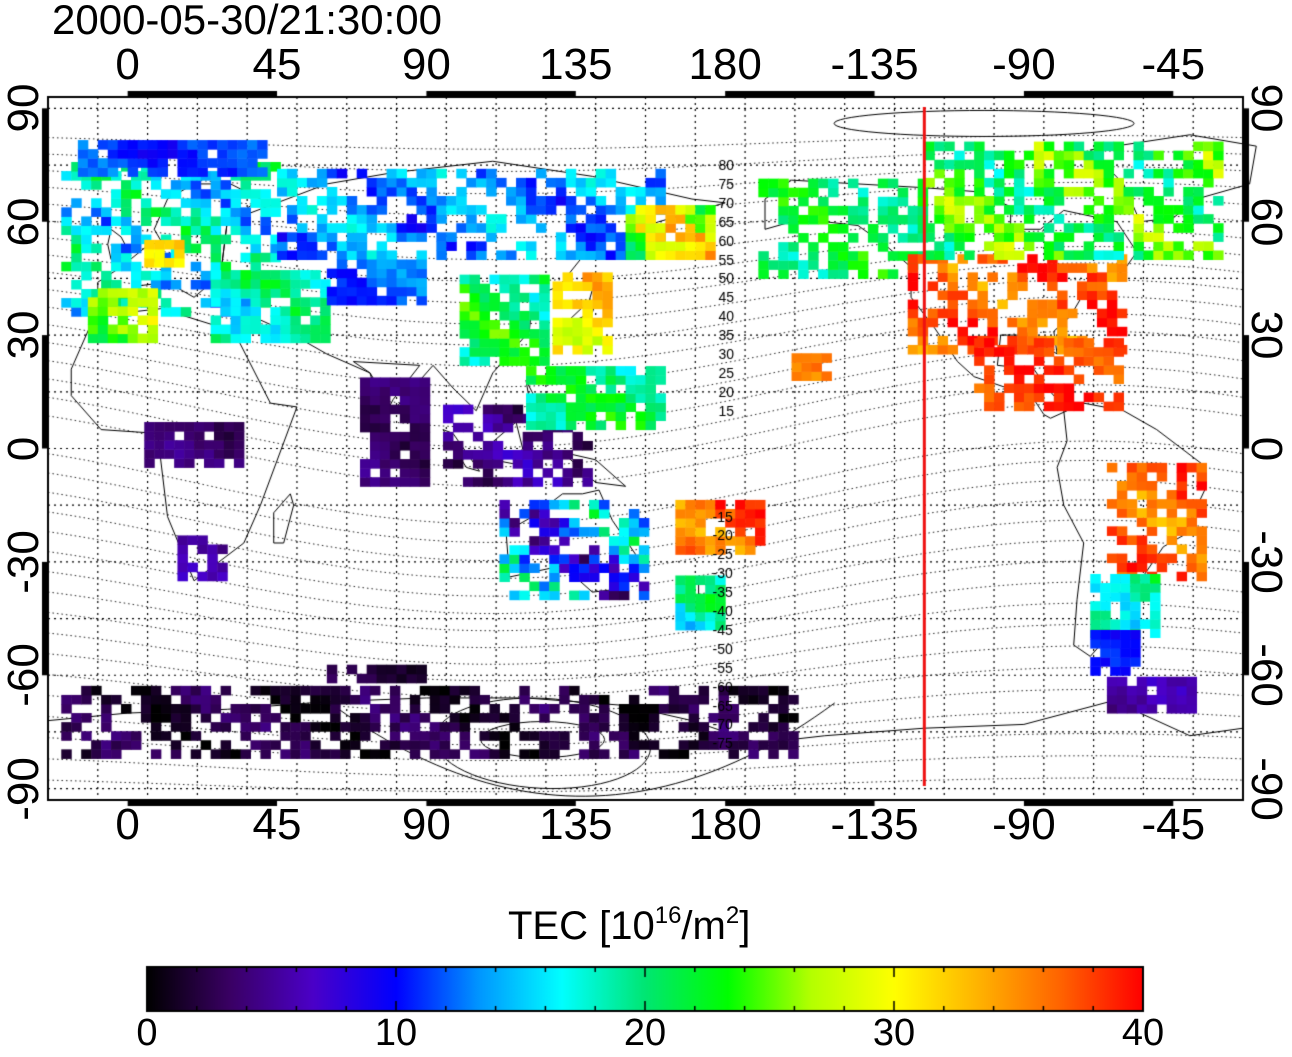  What do you see at coordinates (576, 64) in the screenshot?
I see `lon-tick-label-top: 135` at bounding box center [576, 64].